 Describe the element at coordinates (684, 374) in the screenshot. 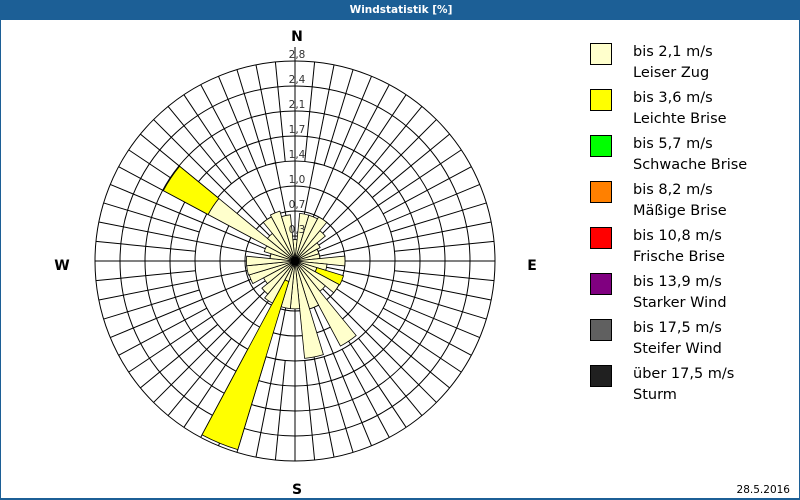

I see `legend-range: über 17,5 m/s` at that location.